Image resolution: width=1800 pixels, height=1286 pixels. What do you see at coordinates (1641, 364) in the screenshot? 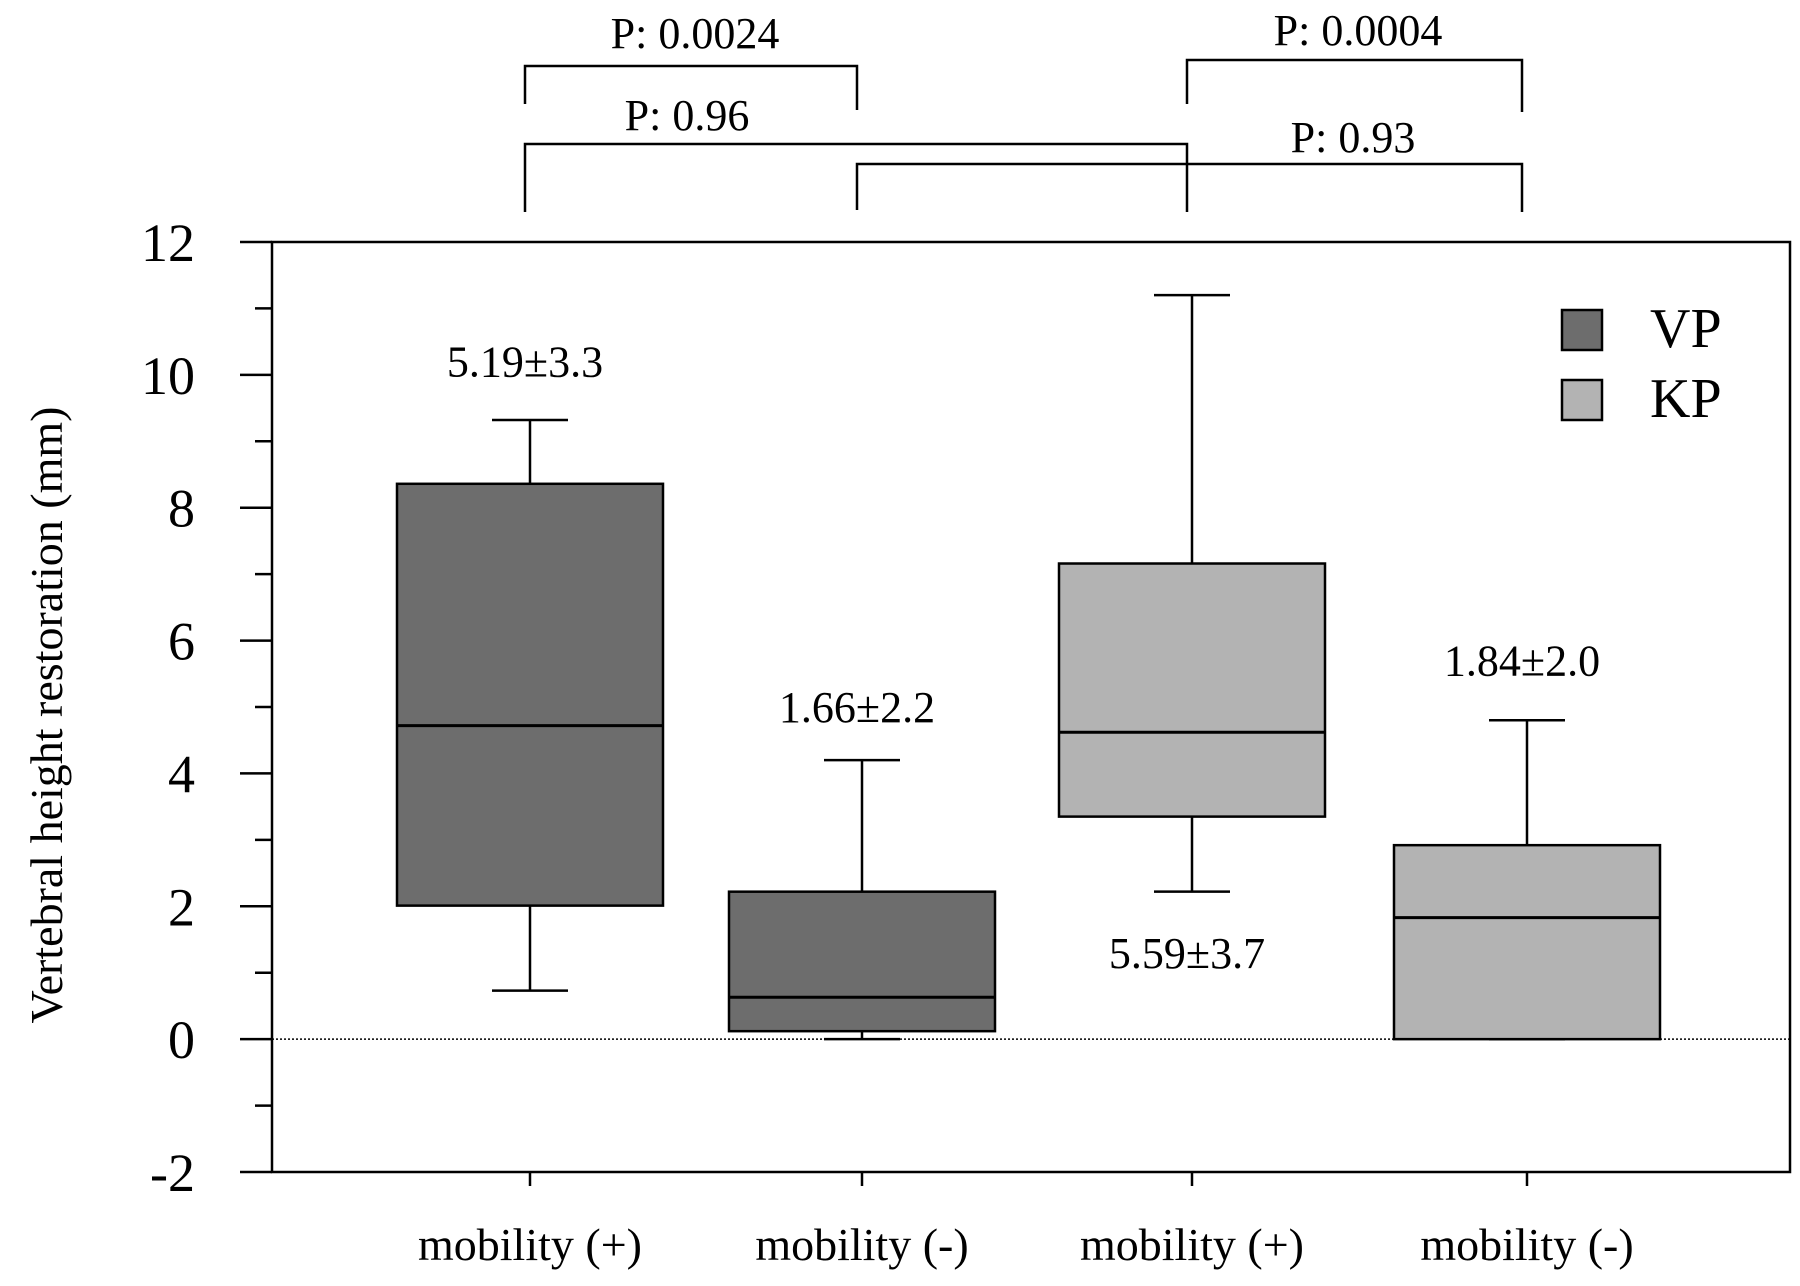
I see `legend: VP KP` at bounding box center [1641, 364].